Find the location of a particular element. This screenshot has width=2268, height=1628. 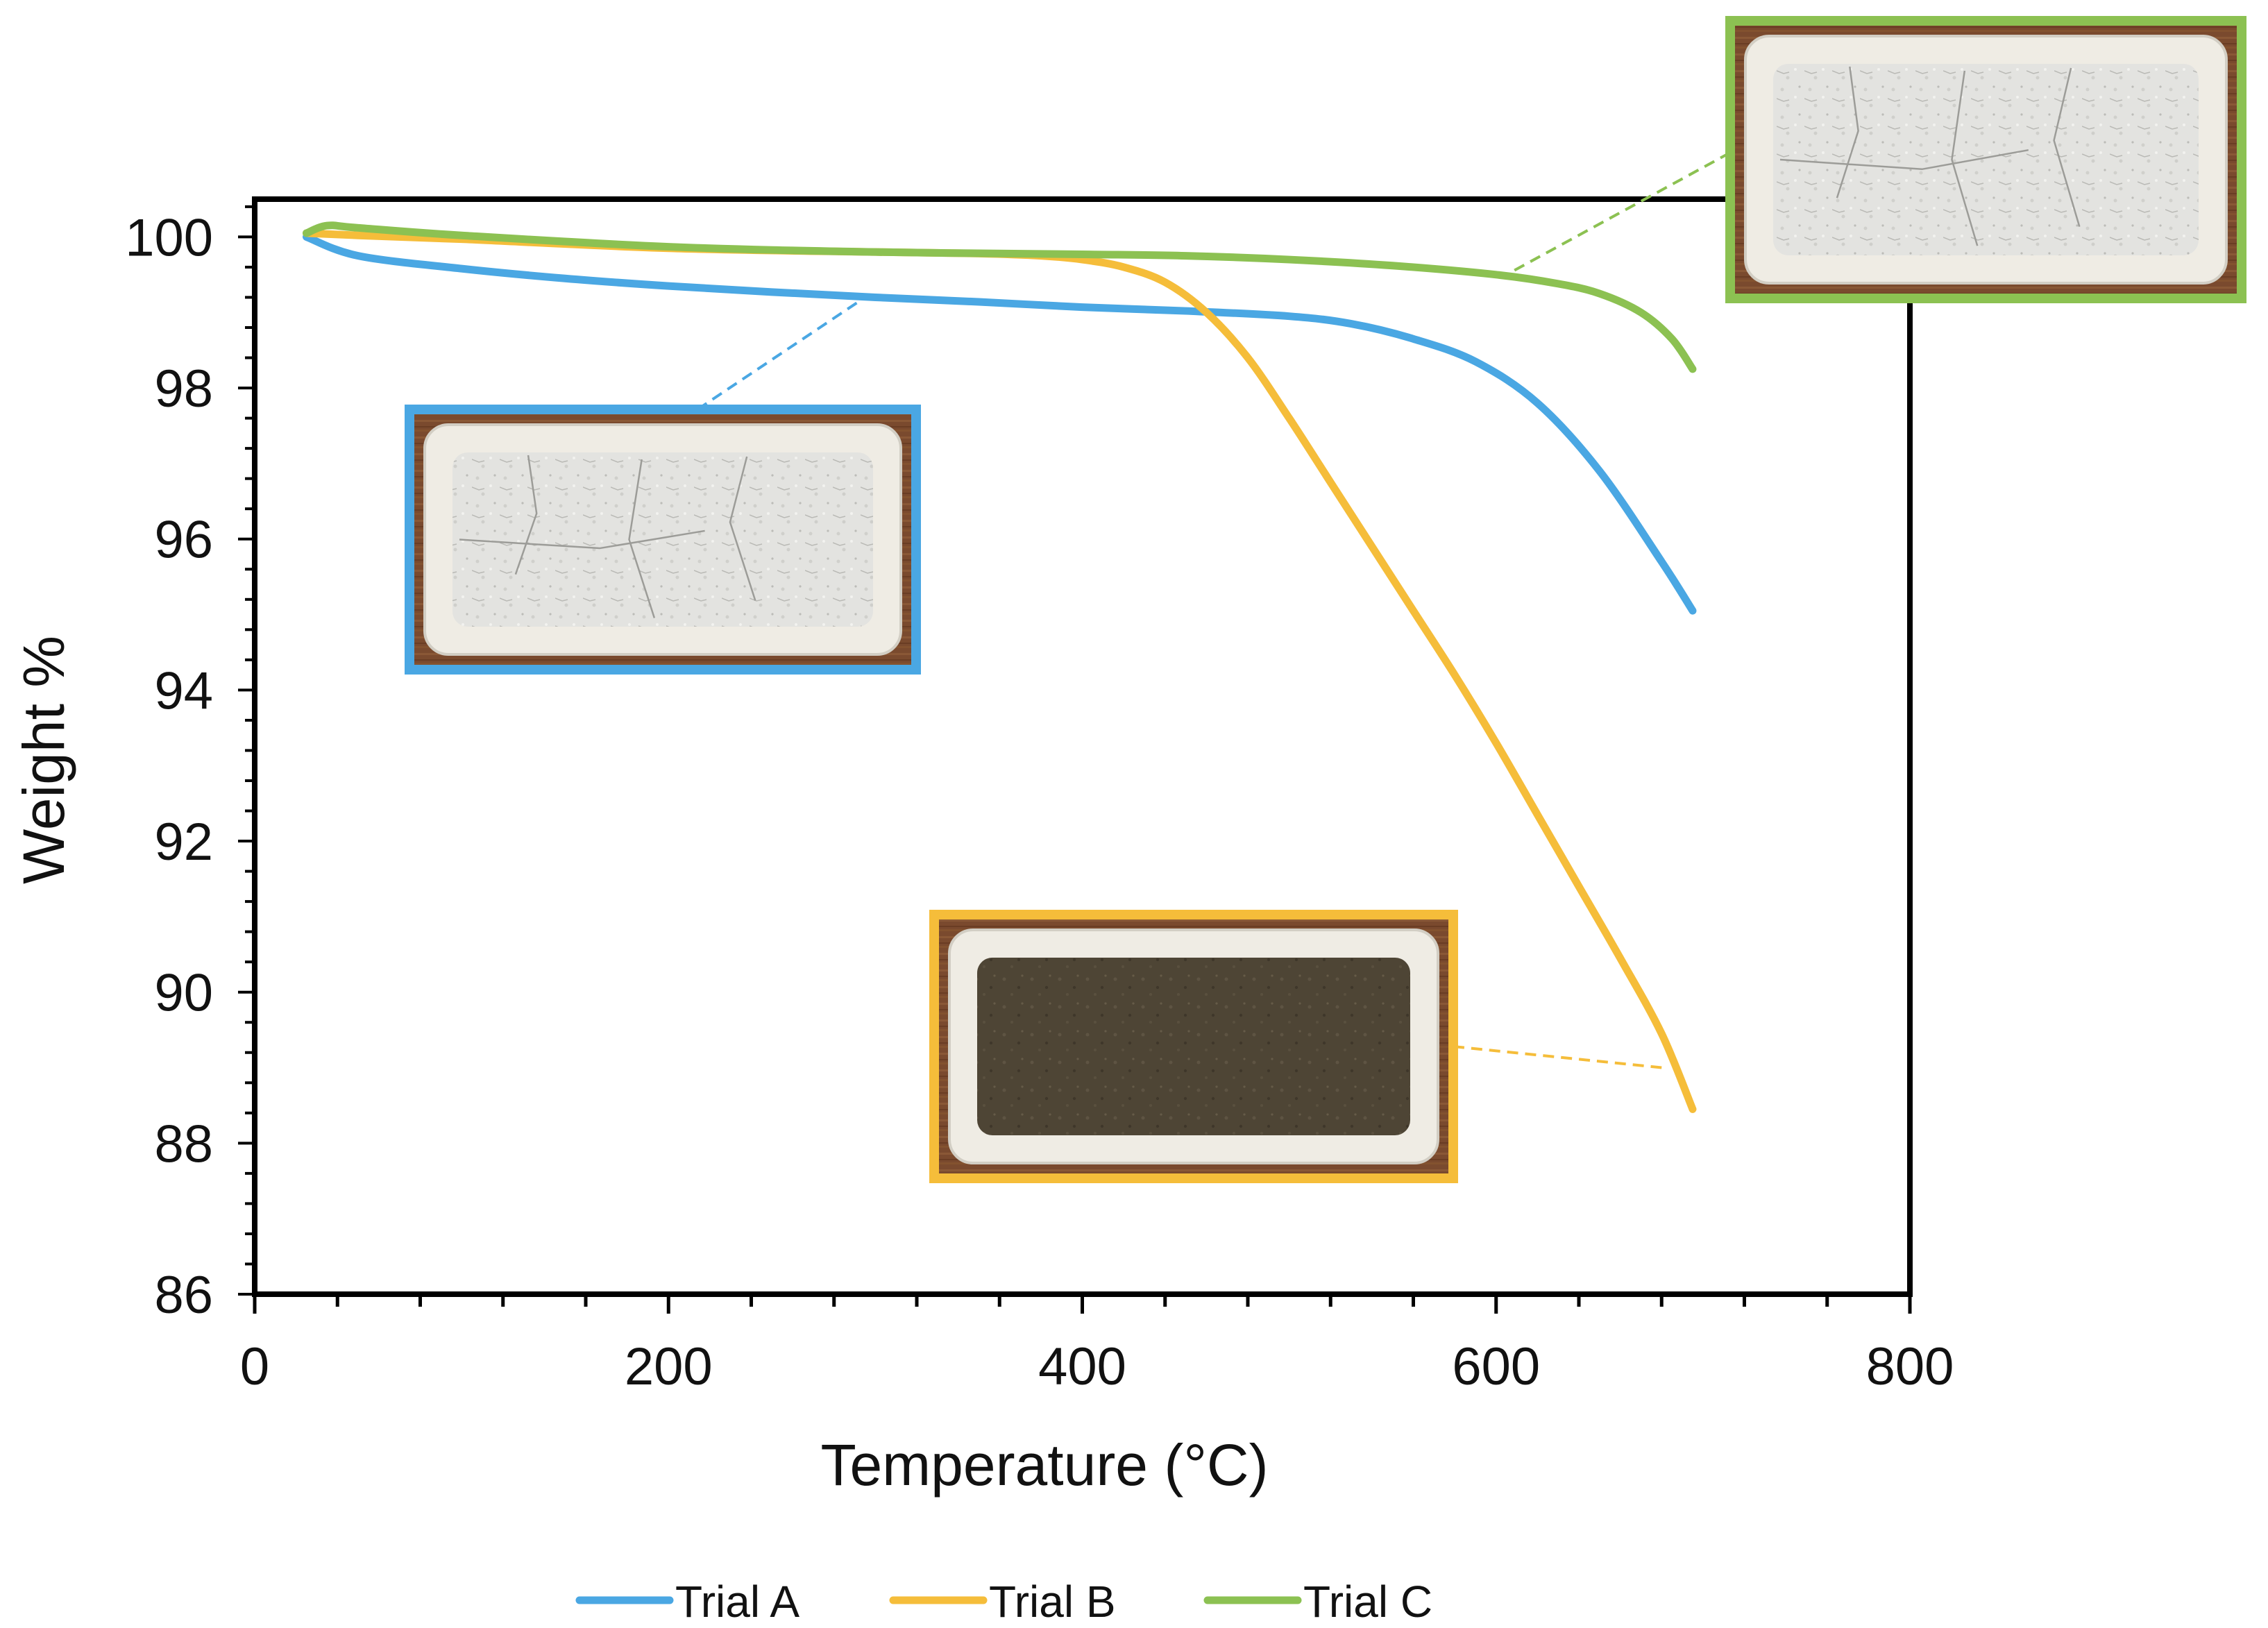

inset-trial-b is located at coordinates (1295, 1046).